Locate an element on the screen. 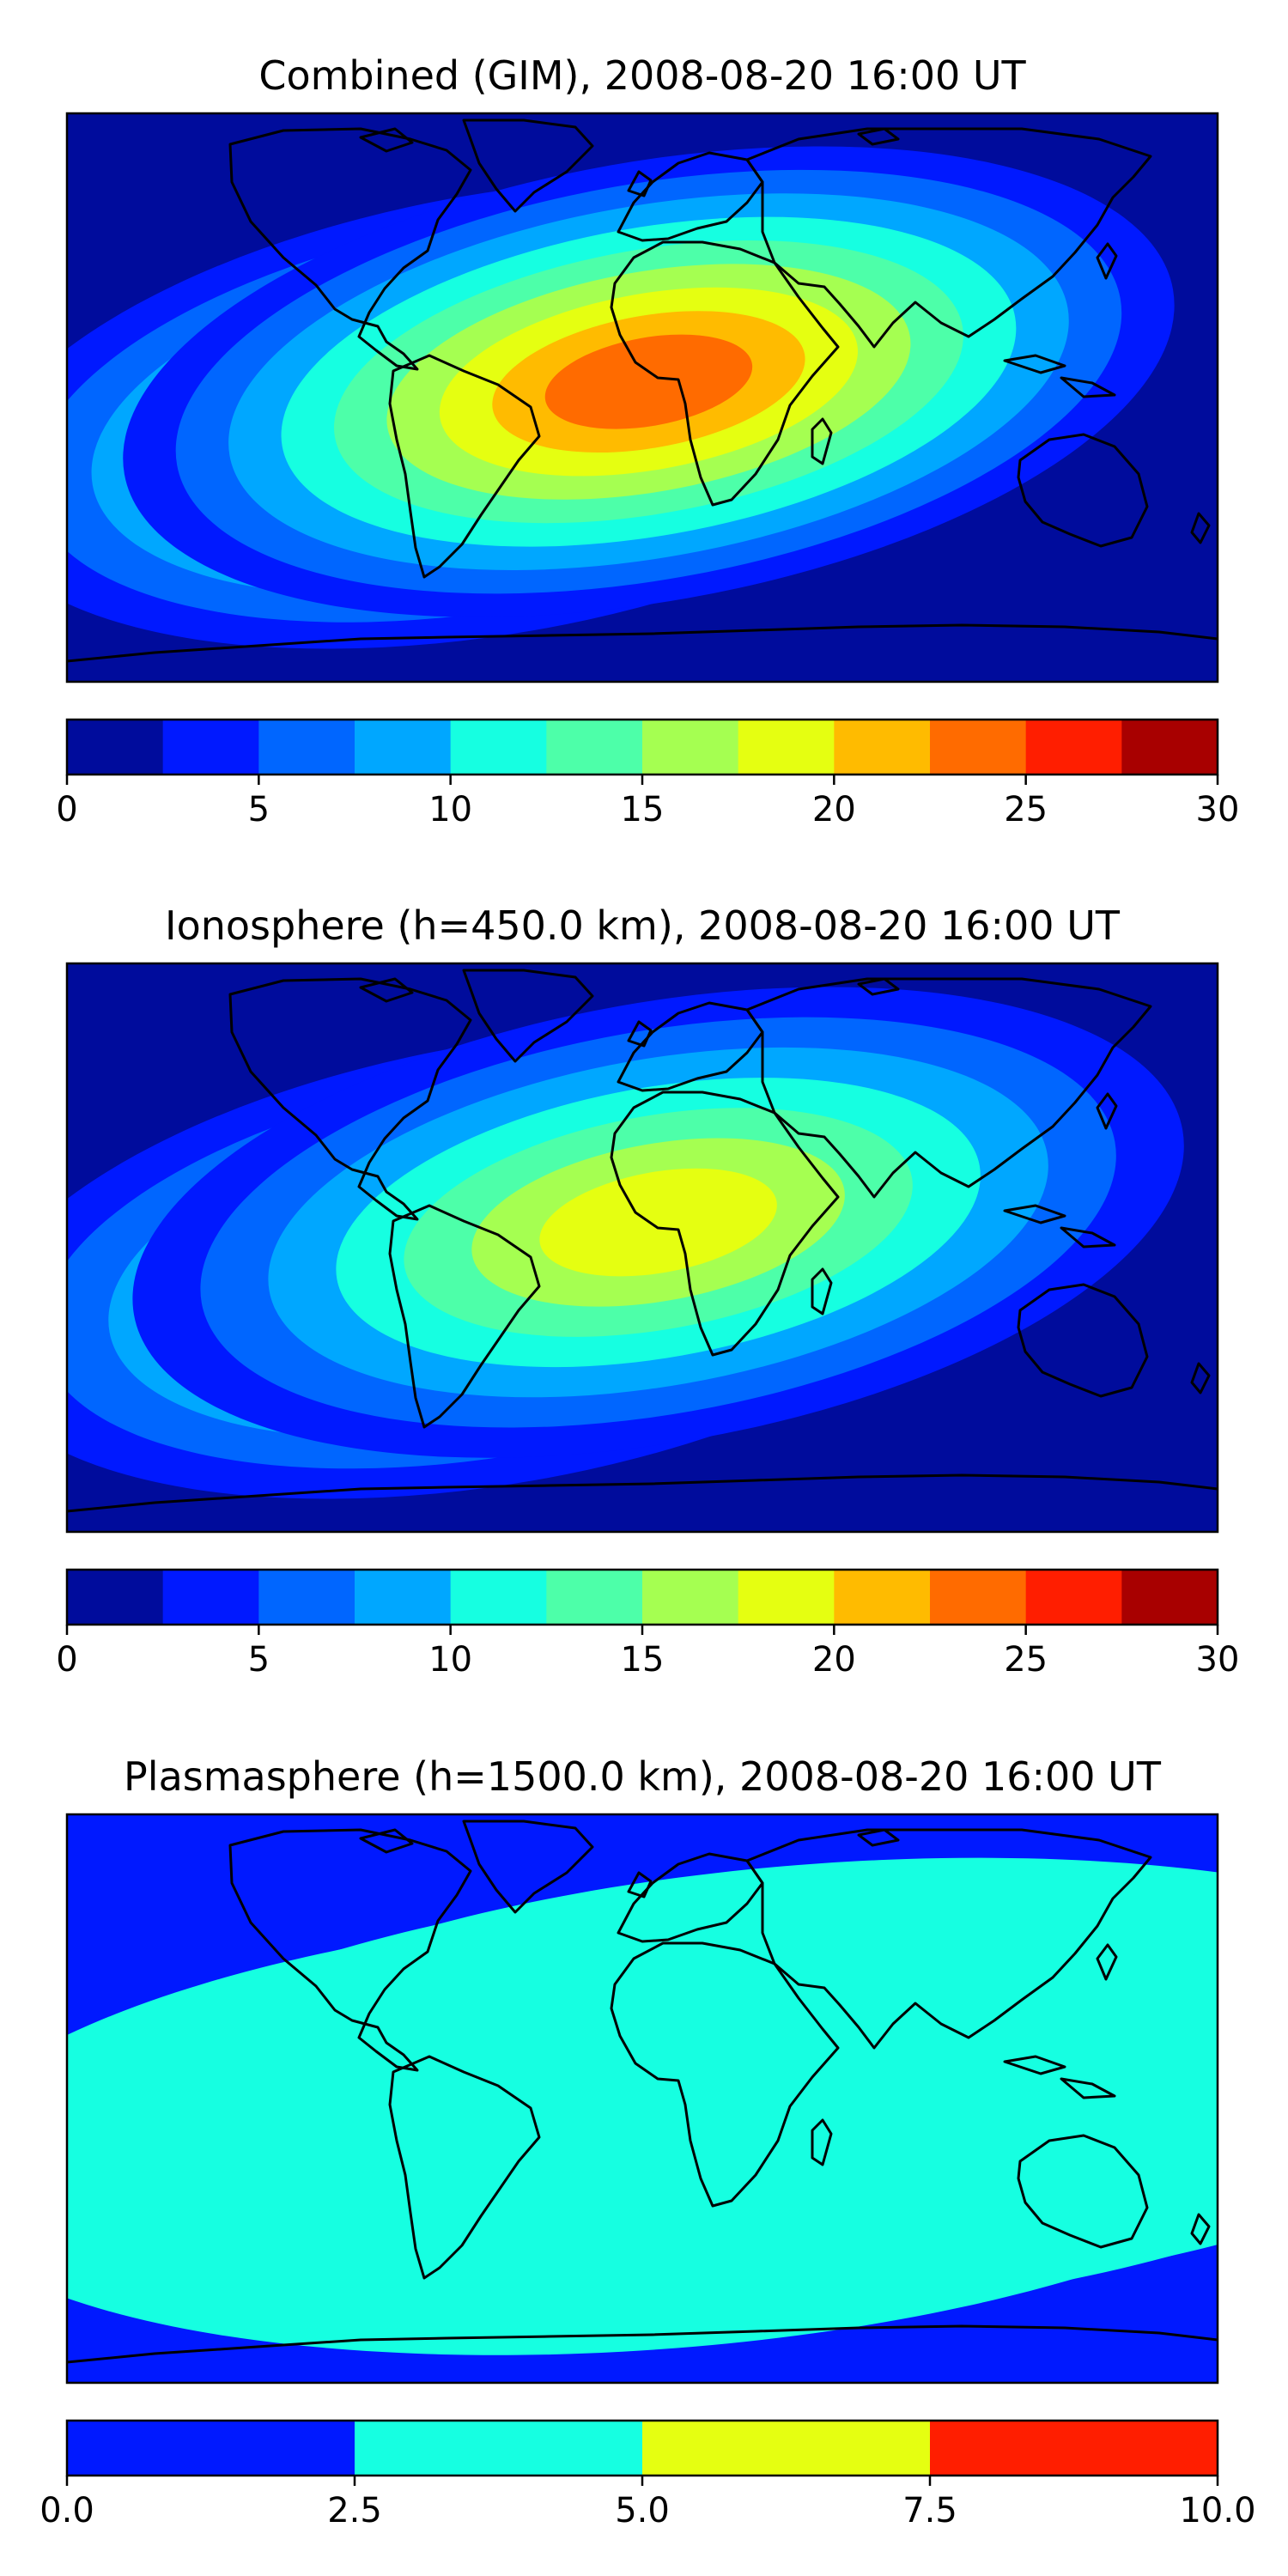  colorbar-tick-label: 2.5 is located at coordinates (355, 2510).